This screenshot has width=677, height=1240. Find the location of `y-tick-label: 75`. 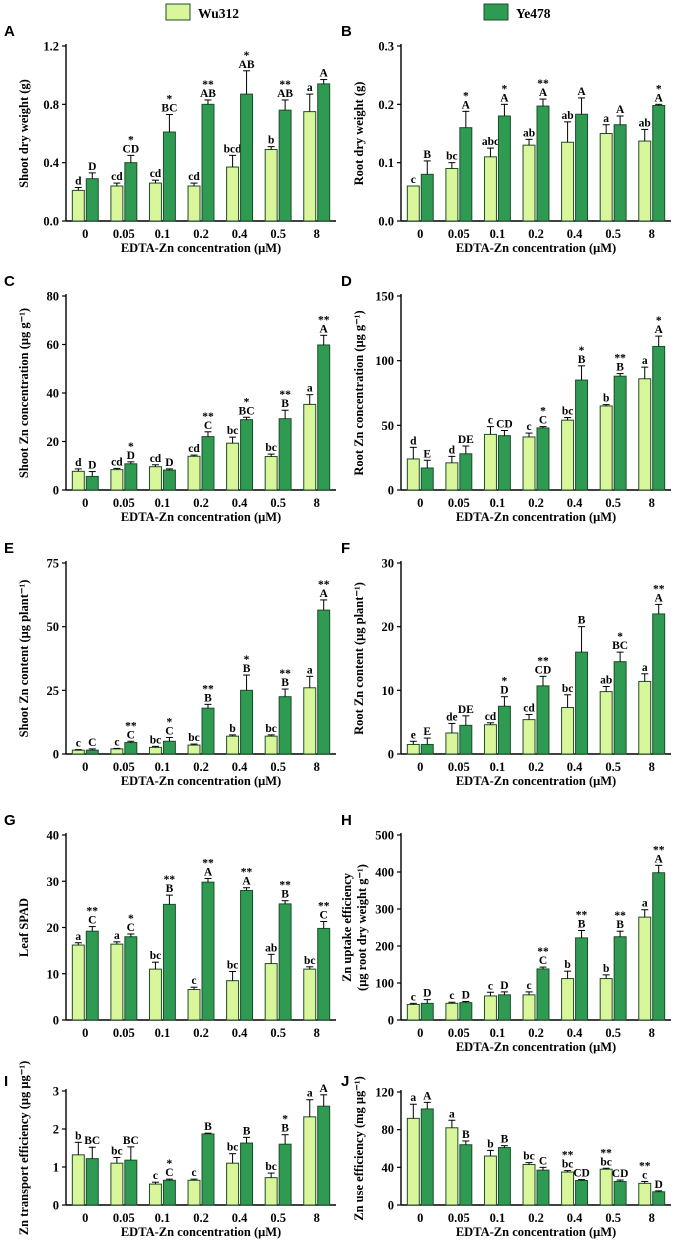

y-tick-label: 75 is located at coordinates (53, 564).